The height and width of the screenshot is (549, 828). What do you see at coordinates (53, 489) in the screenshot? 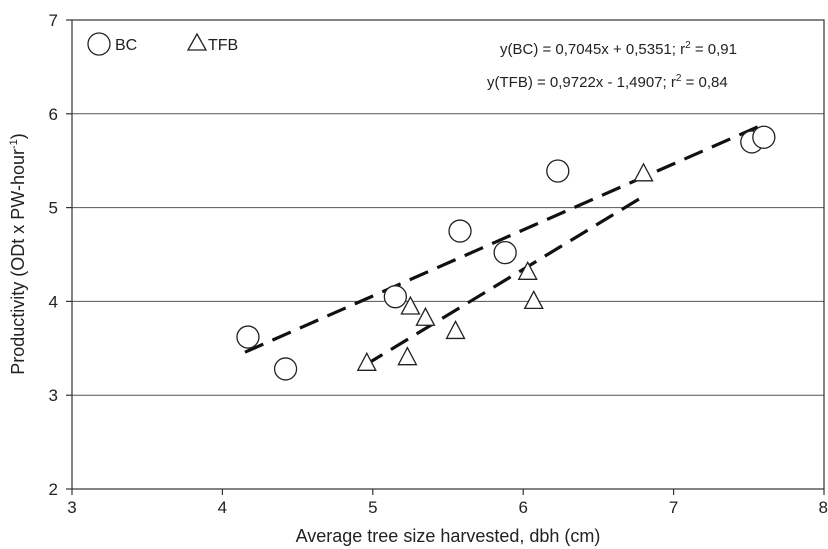
I see `y-tick-label: 2` at bounding box center [53, 489].